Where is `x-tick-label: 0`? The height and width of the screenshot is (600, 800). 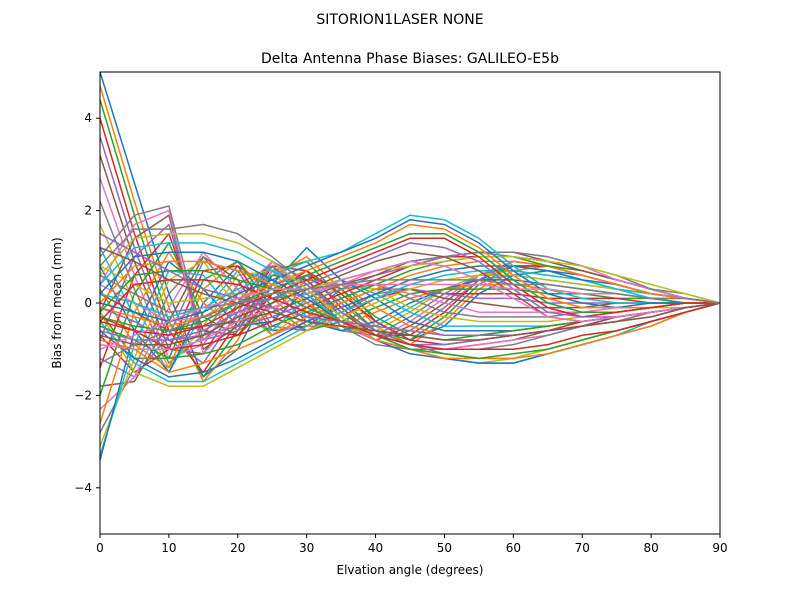
x-tick-label: 0 is located at coordinates (100, 548).